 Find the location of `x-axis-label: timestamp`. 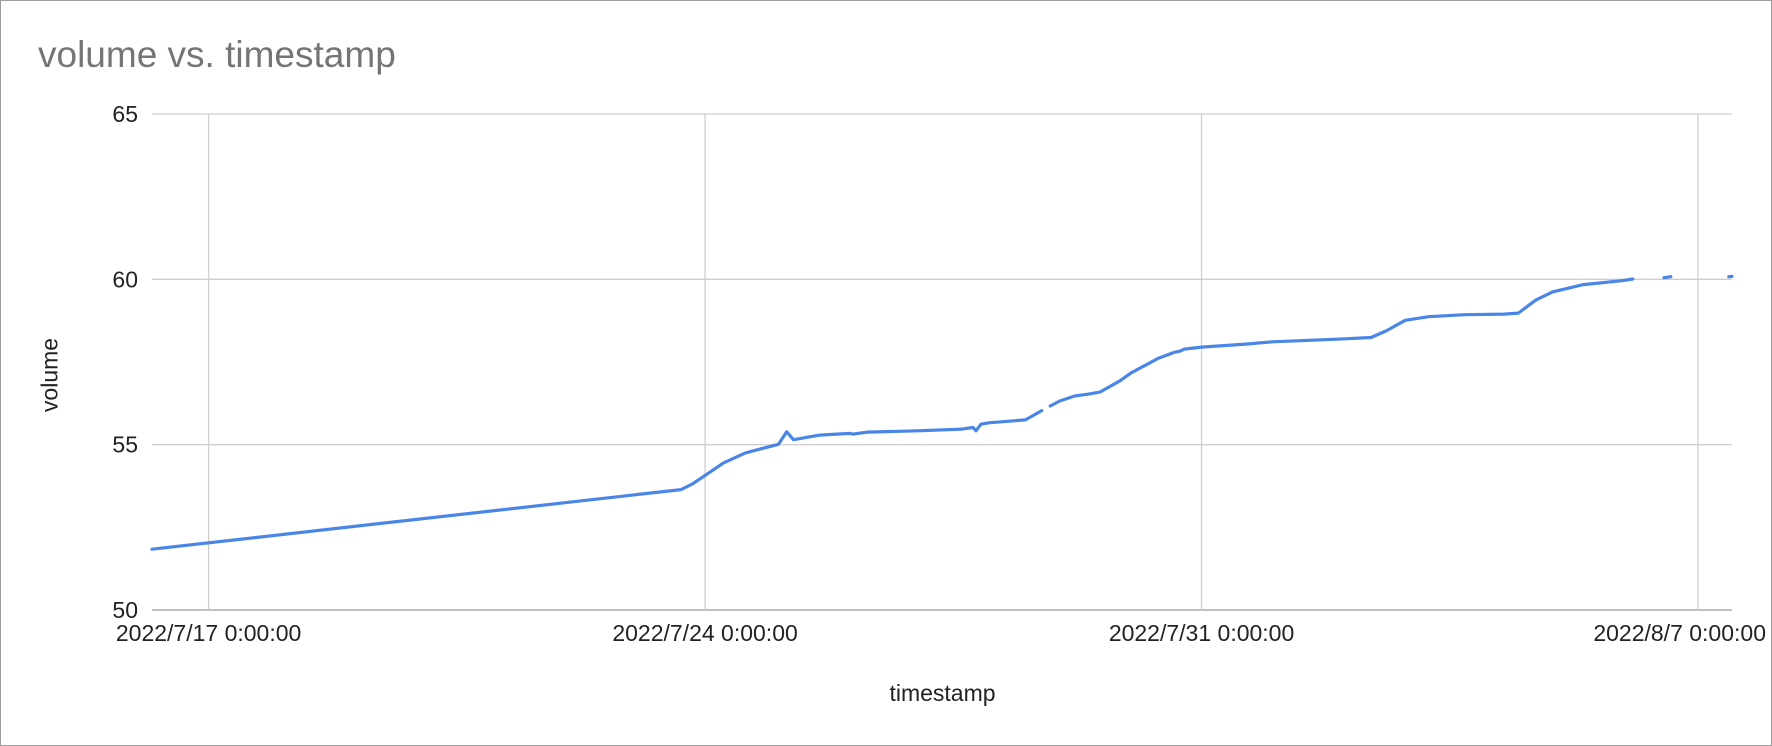

x-axis-label: timestamp is located at coordinates (942, 693).